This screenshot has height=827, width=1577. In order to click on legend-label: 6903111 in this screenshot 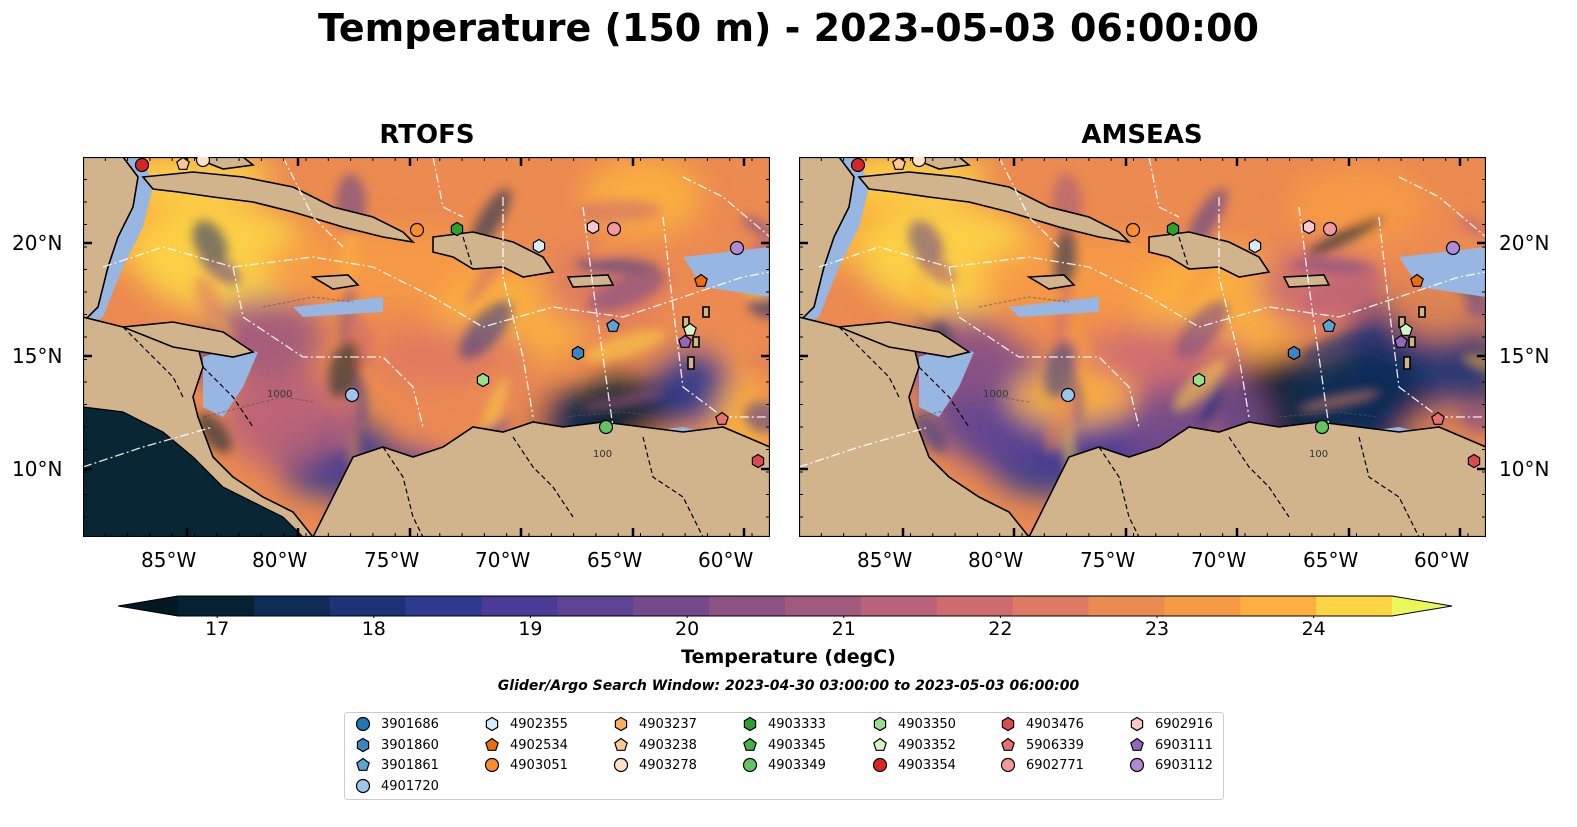, I will do `click(1184, 745)`.